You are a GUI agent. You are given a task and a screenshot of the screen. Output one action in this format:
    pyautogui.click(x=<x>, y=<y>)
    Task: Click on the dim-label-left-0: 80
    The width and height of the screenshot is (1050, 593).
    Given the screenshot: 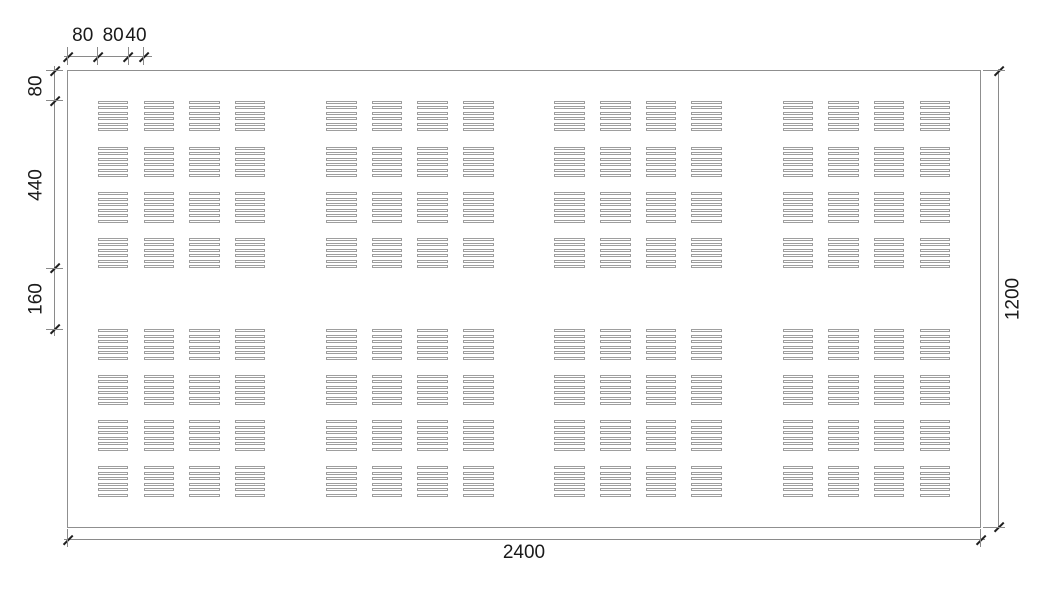 What is the action you would take?
    pyautogui.click(x=36, y=86)
    